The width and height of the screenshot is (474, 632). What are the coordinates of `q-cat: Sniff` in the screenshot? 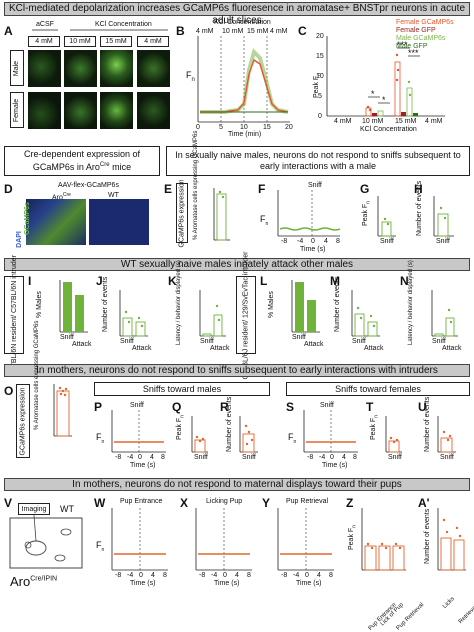 It's located at (201, 457).